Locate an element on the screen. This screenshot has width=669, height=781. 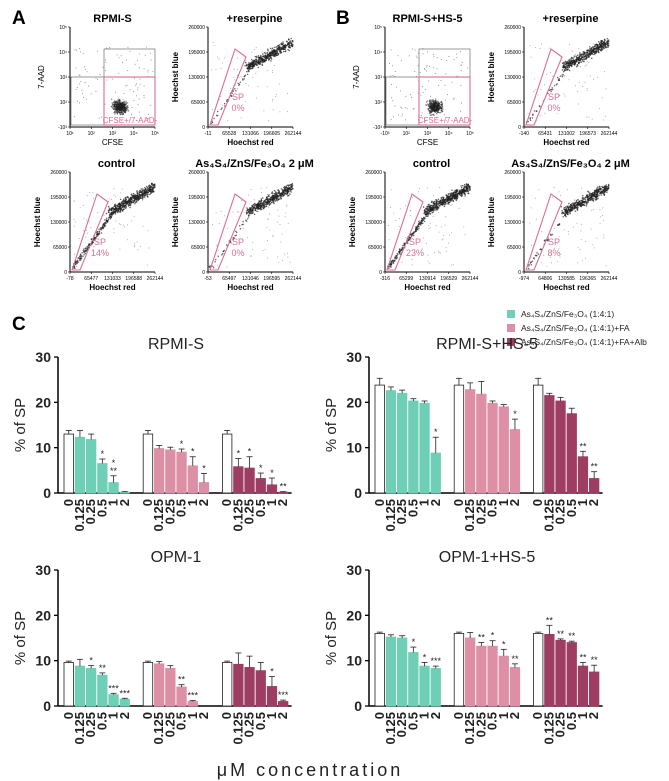
flow-a-gating-ytick-label: 10² is located at coordinates (64, 103).